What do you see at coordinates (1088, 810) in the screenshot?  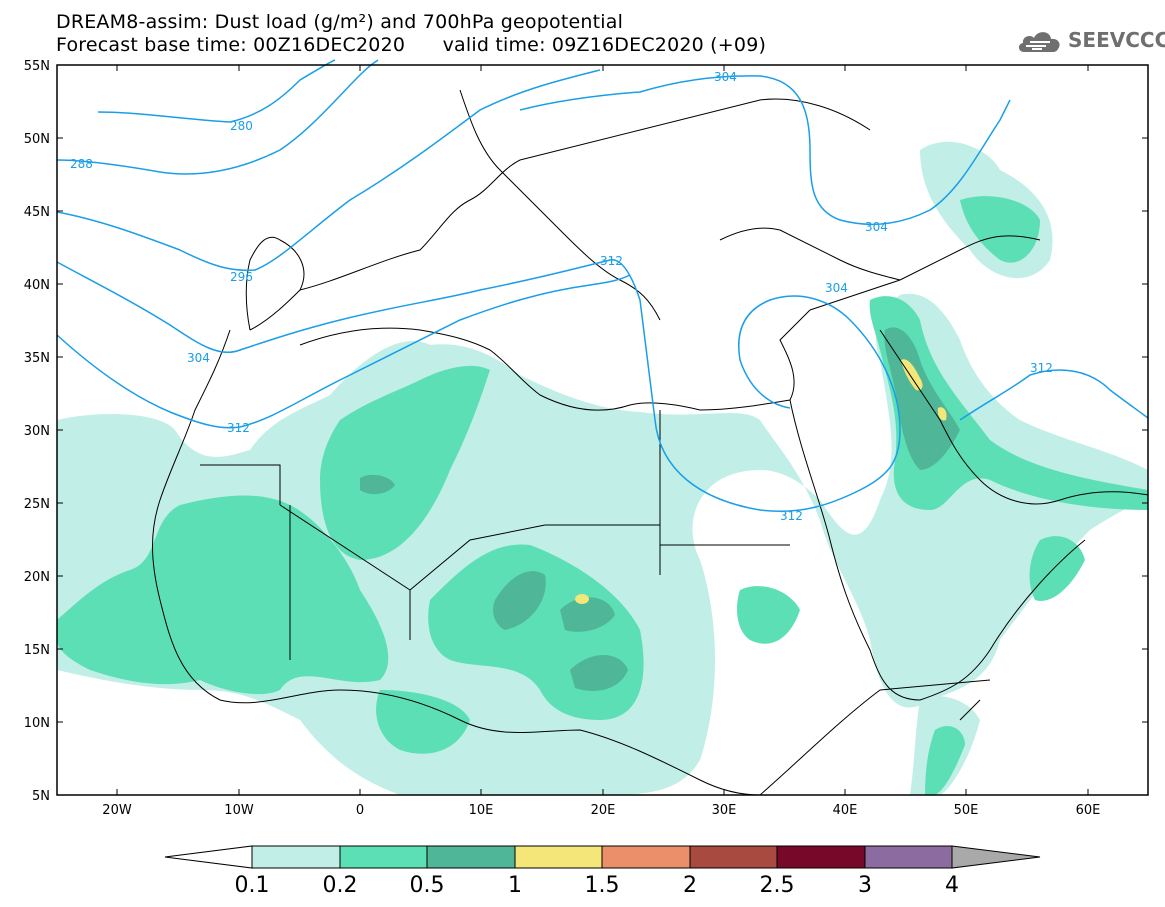 I see `lon-label-60e: 60E` at bounding box center [1088, 810].